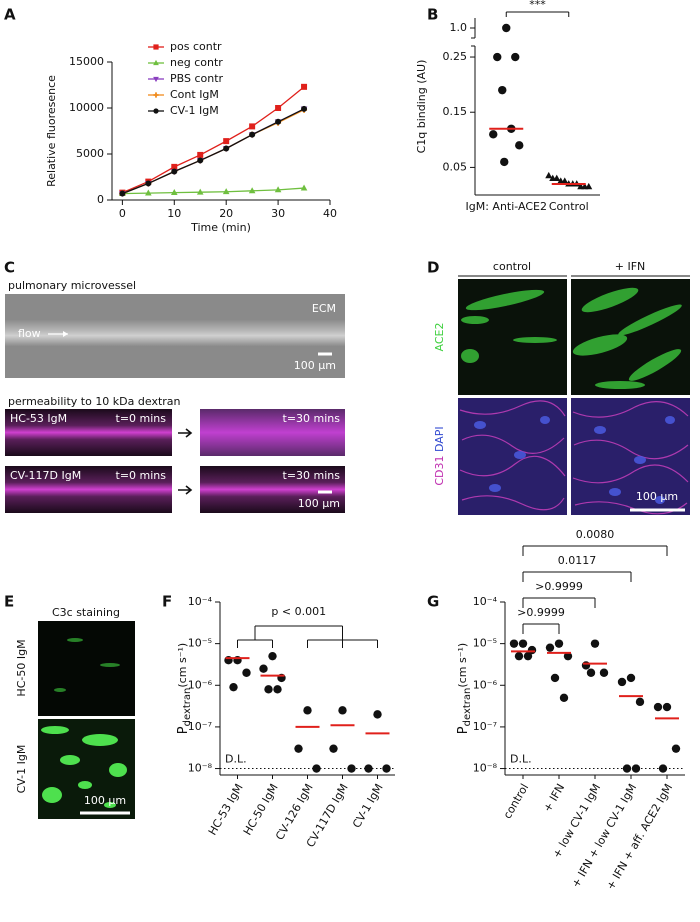 The height and width of the screenshot is (922, 700). What do you see at coordinates (421, 107) in the screenshot?
I see `y-axis-label: C1q binding (AU)` at bounding box center [421, 107].